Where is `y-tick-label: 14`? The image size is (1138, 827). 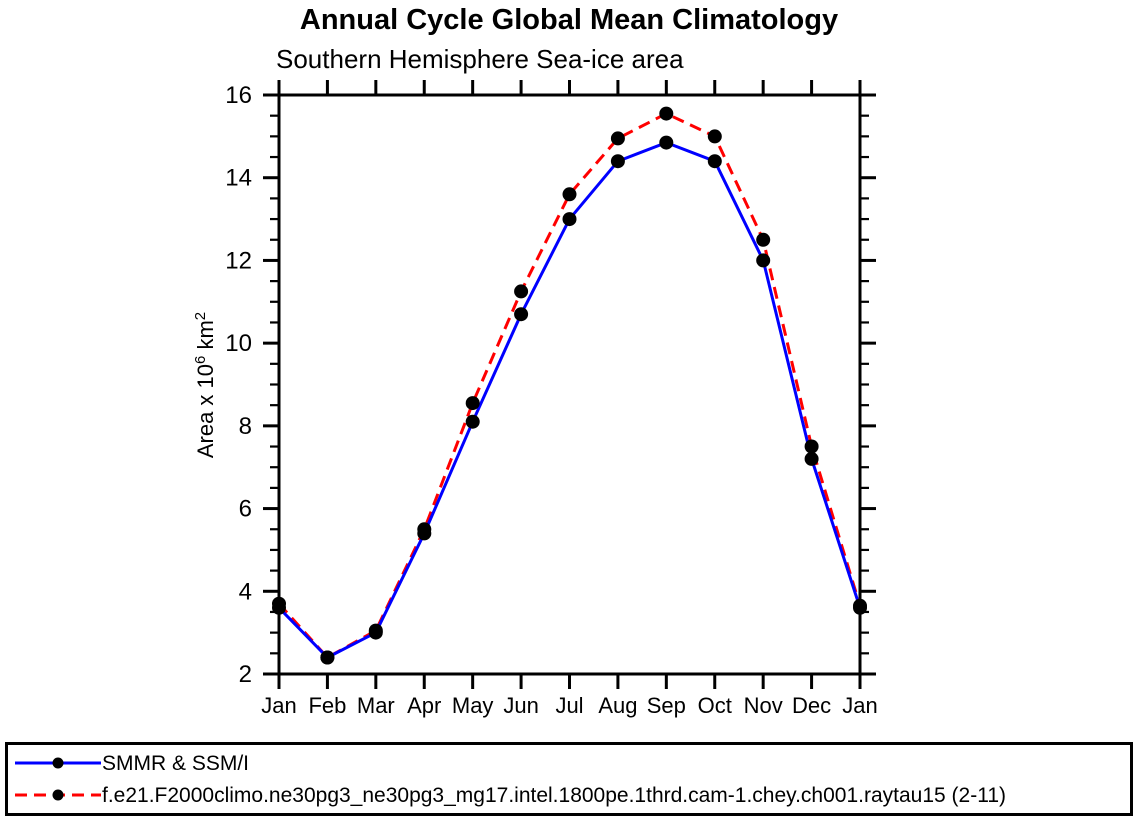
y-tick-label: 14 is located at coordinates (238, 178).